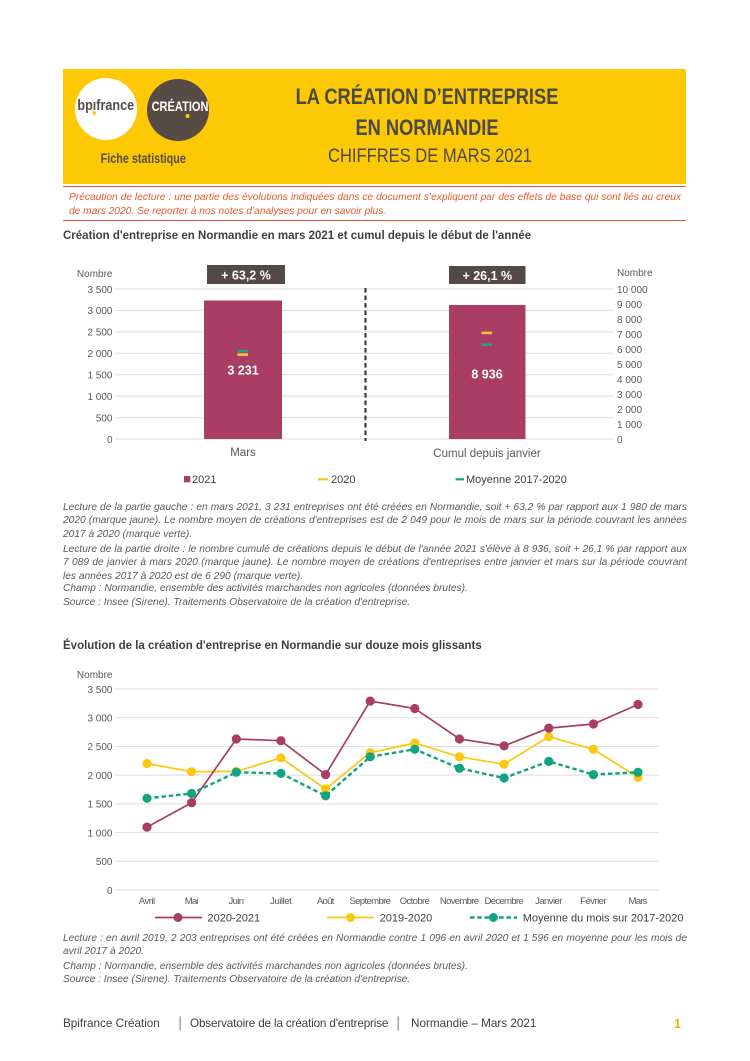 The height and width of the screenshot is (1061, 750). What do you see at coordinates (487, 276) in the screenshot?
I see `svg-text: + 26,1 %` at bounding box center [487, 276].